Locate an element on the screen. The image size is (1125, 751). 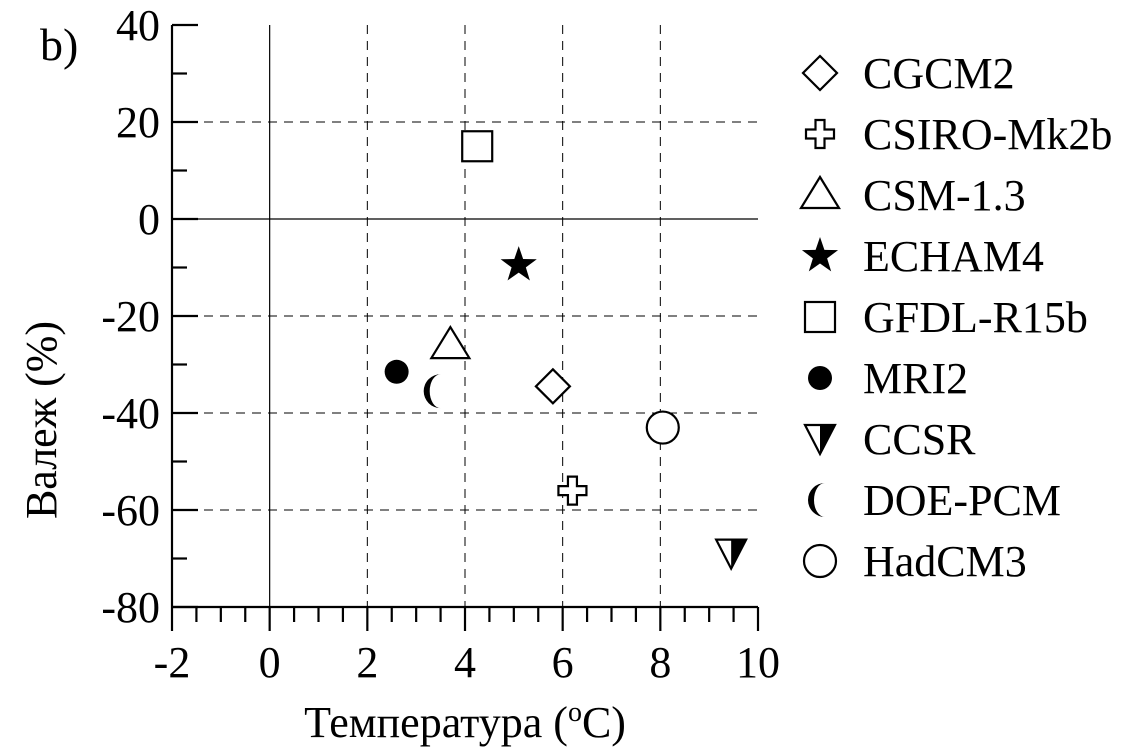
y-tick-label: 40 is located at coordinates (138, 25).